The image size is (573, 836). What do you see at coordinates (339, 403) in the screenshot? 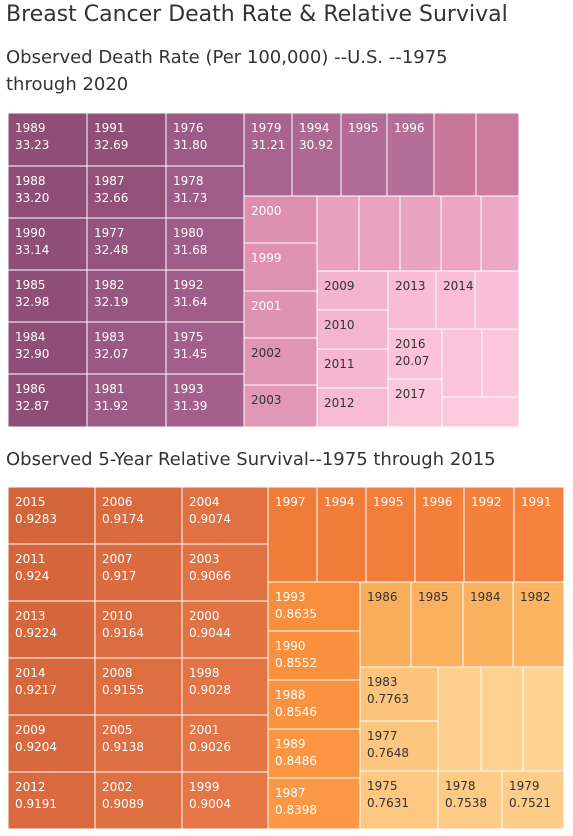
I see `death-rate-year-label: 2012` at bounding box center [339, 403].